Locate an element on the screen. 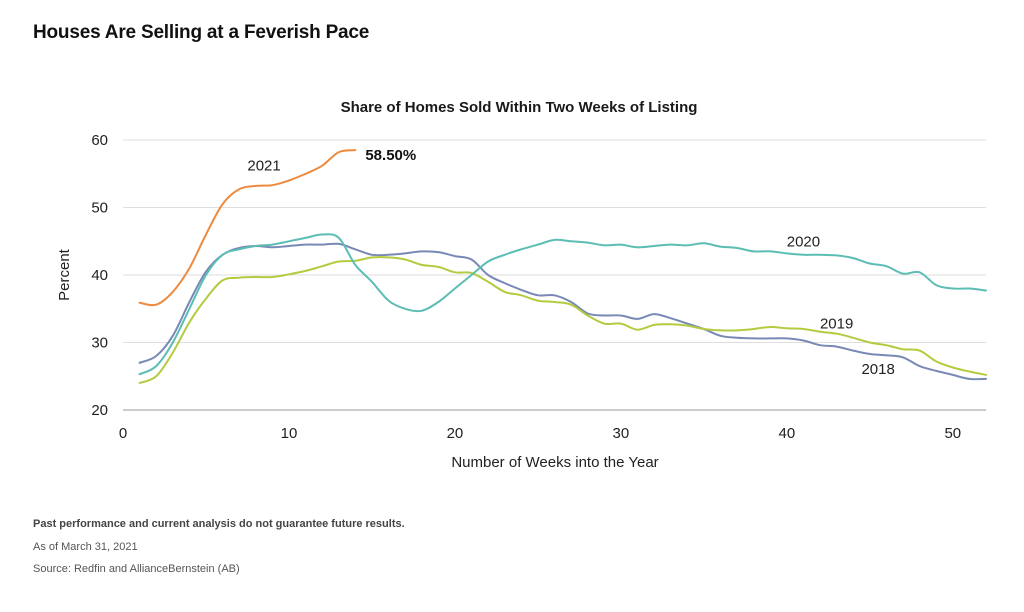 This screenshot has height=612, width=1024. x-tick-label: 30 is located at coordinates (621, 433).